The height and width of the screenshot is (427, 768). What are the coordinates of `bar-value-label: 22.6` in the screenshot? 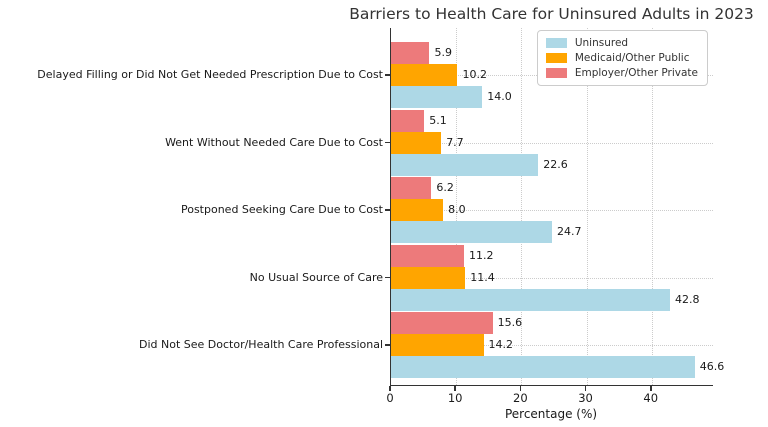 It's located at (555, 164).